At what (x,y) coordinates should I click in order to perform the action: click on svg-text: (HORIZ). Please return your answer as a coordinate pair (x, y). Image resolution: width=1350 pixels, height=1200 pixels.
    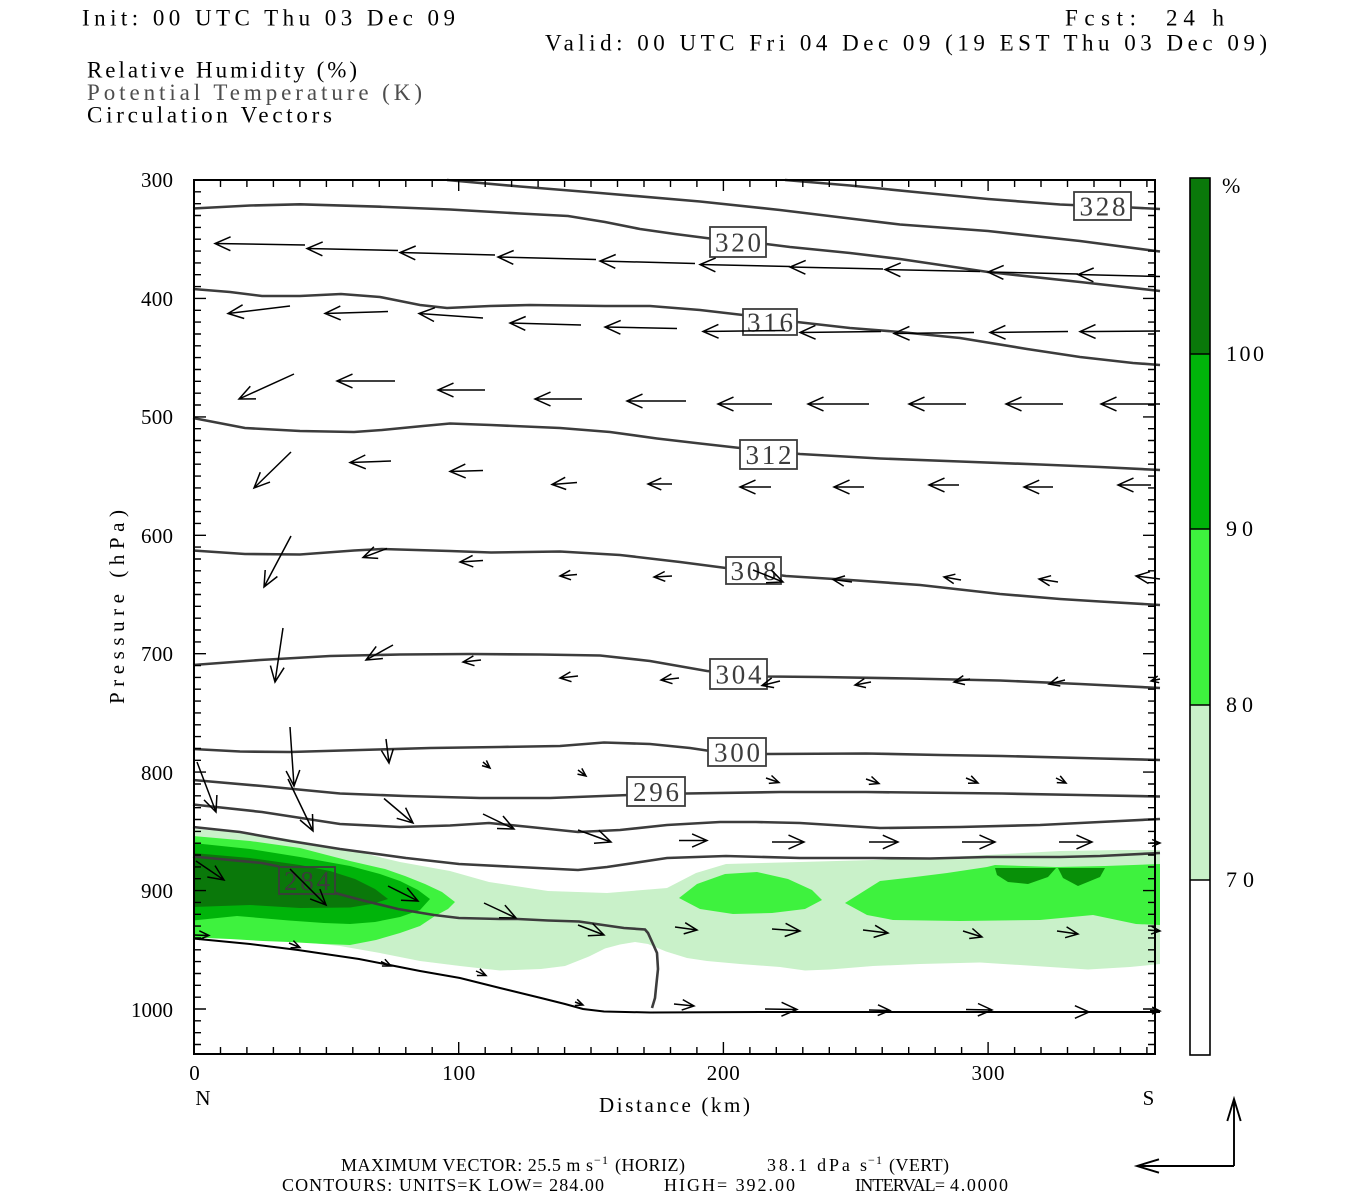
    Looking at the image, I should click on (650, 1165).